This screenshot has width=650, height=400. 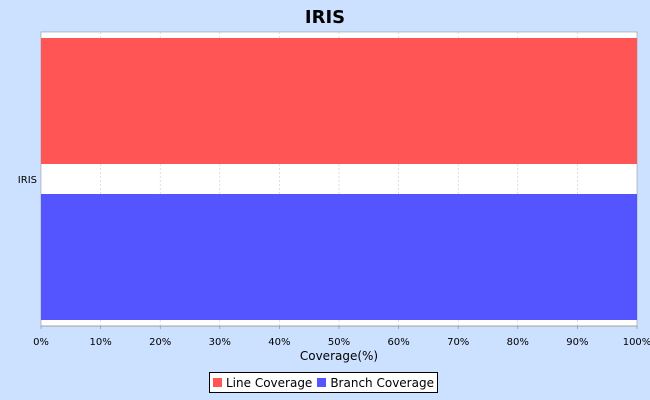 I want to click on chart-title: IRIS, so click(x=325, y=17).